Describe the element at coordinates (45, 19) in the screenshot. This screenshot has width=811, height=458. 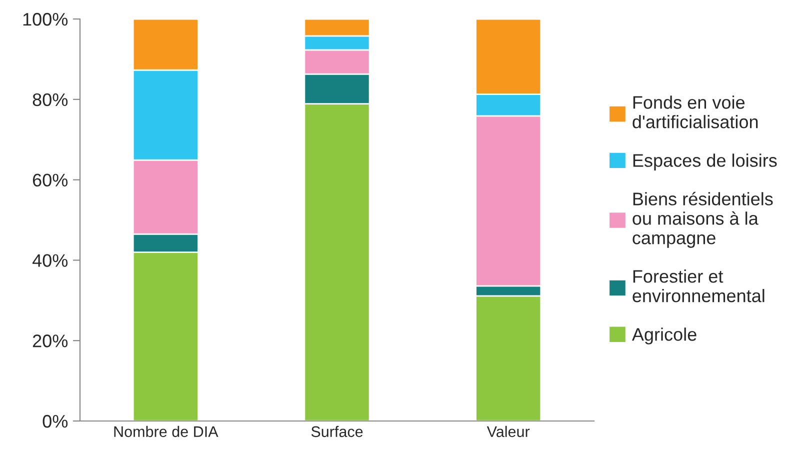
I see `y-tick-label: 100%` at that location.